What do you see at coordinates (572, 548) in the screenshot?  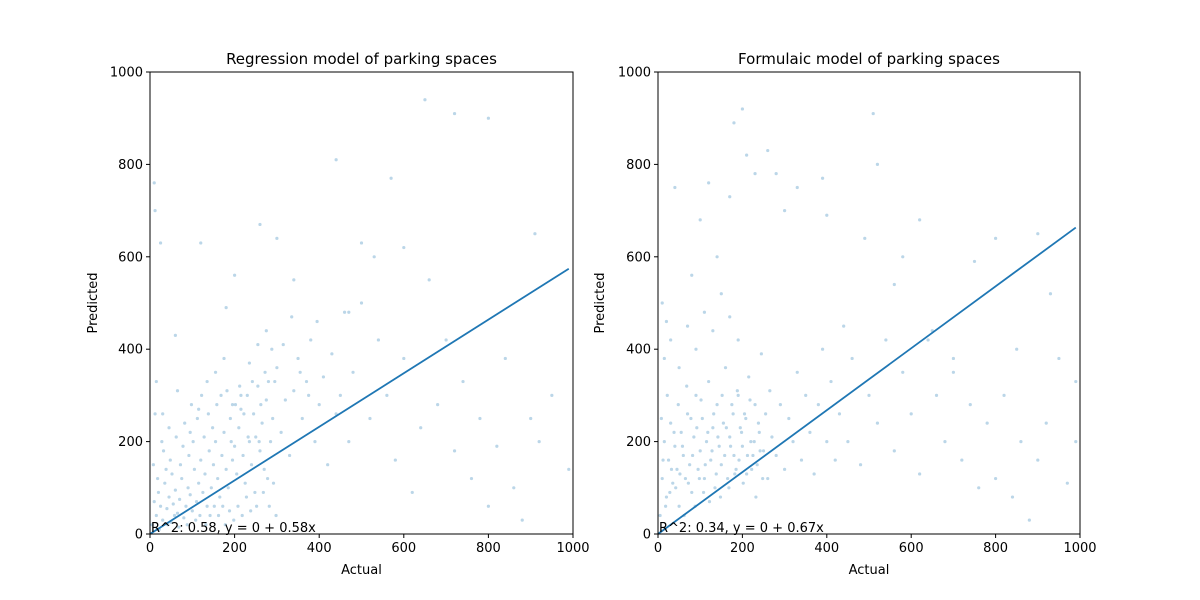 I see `x-tick-label: 1000` at bounding box center [572, 548].